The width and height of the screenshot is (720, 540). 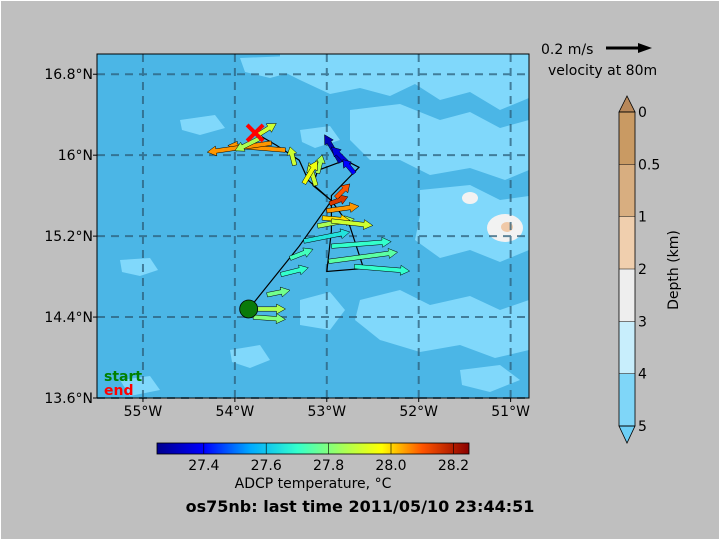 What do you see at coordinates (143, 412) in the screenshot?
I see `x-tick-label-0: 55°W` at bounding box center [143, 412].